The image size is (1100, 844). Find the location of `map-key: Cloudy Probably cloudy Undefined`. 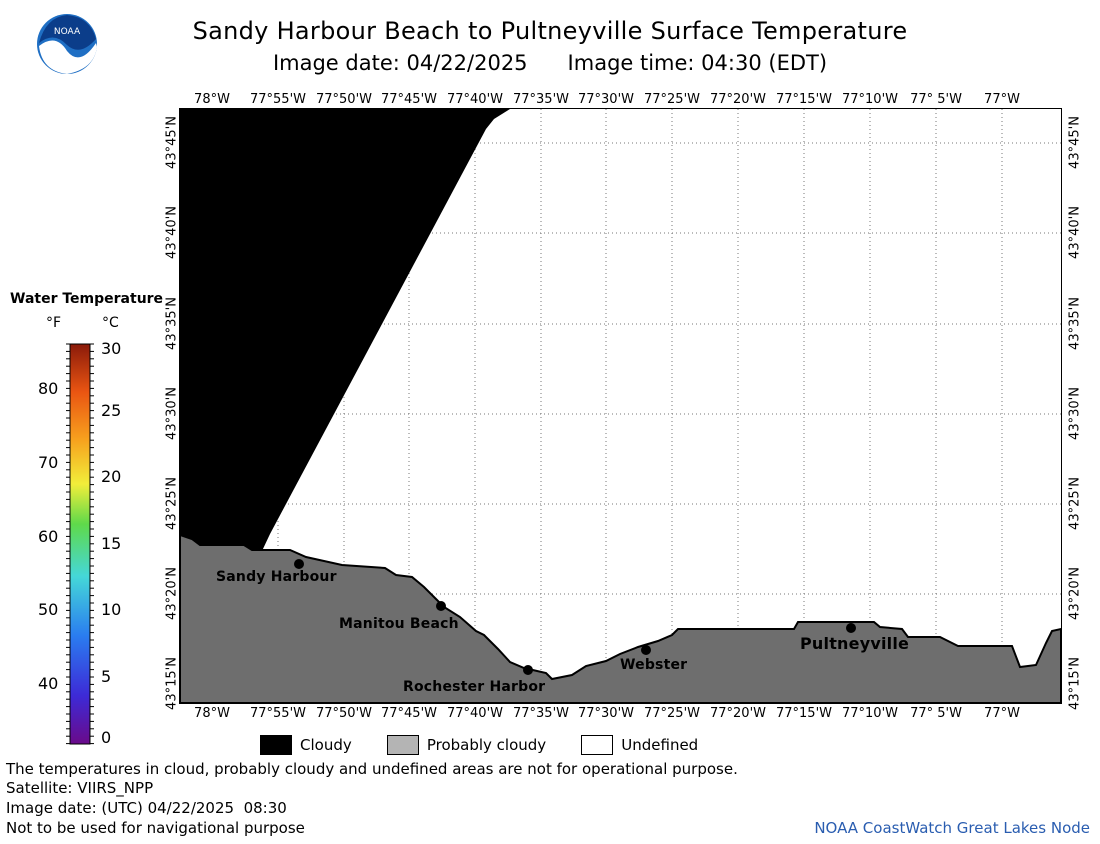

map-key: Cloudy Probably cloudy Undefined is located at coordinates (494, 745).